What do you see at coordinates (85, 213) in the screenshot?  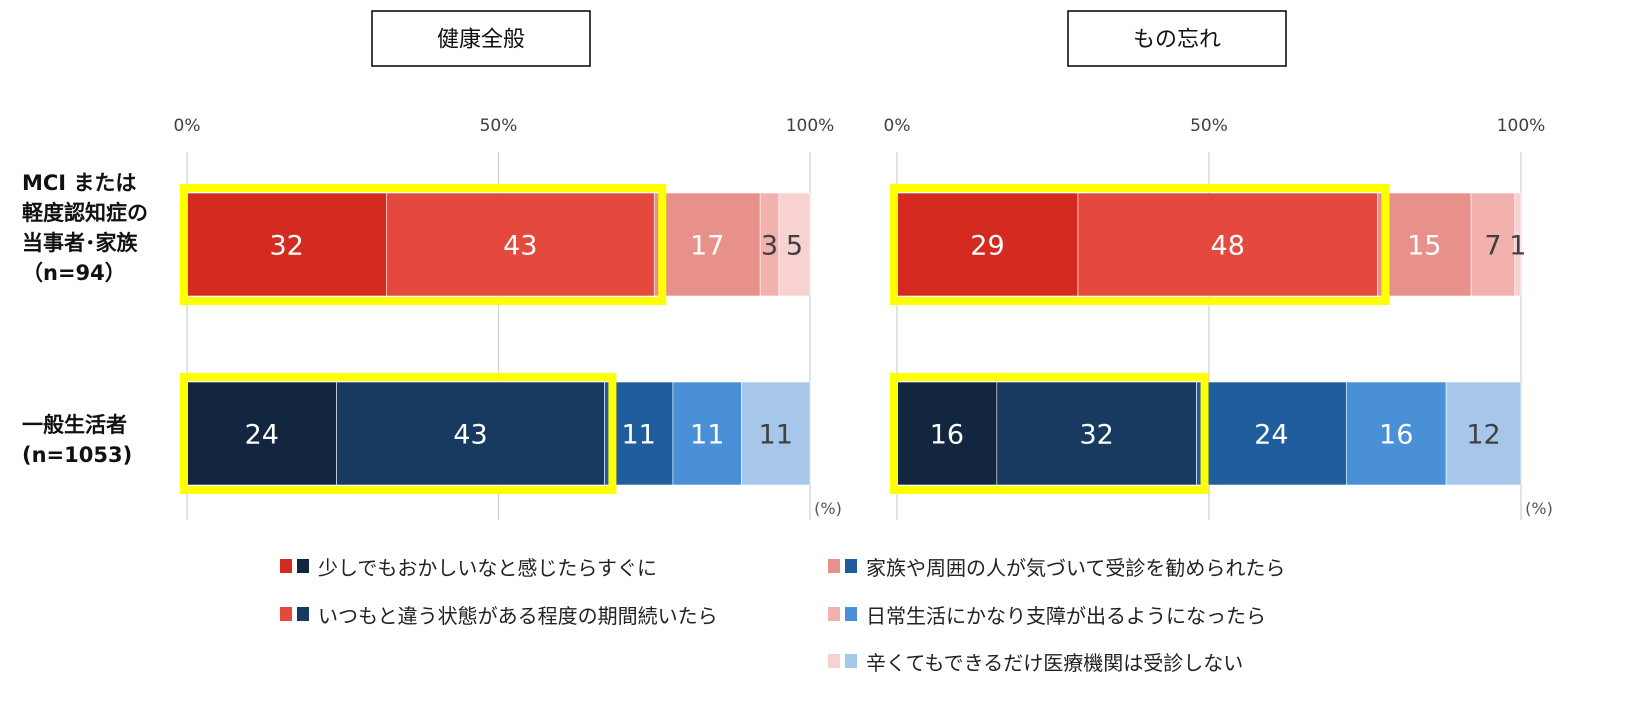 I see `row-label: 軽度認知症の` at bounding box center [85, 213].